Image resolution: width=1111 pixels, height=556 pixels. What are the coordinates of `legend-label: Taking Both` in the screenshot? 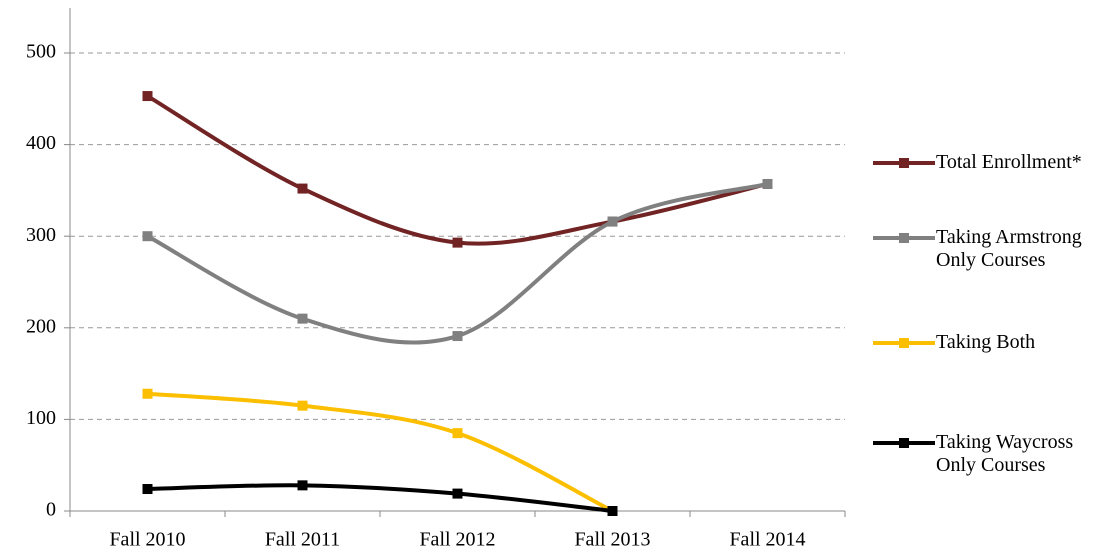 It's located at (986, 342).